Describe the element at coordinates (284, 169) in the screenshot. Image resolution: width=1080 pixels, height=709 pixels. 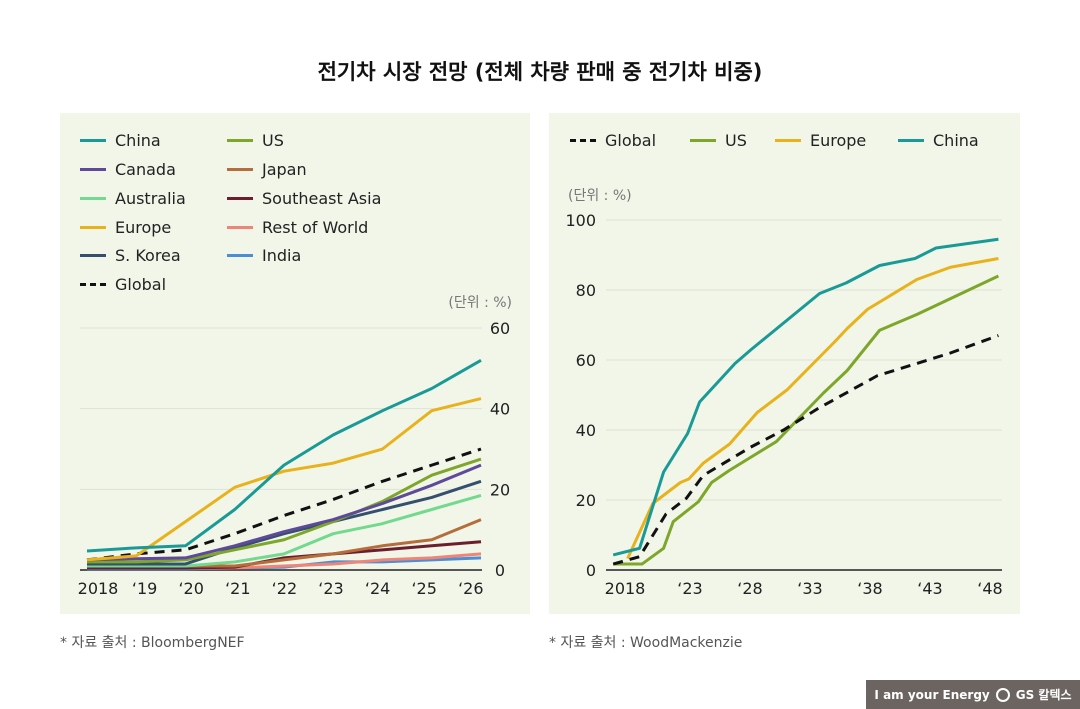
I see `legend-label: Japan` at that location.